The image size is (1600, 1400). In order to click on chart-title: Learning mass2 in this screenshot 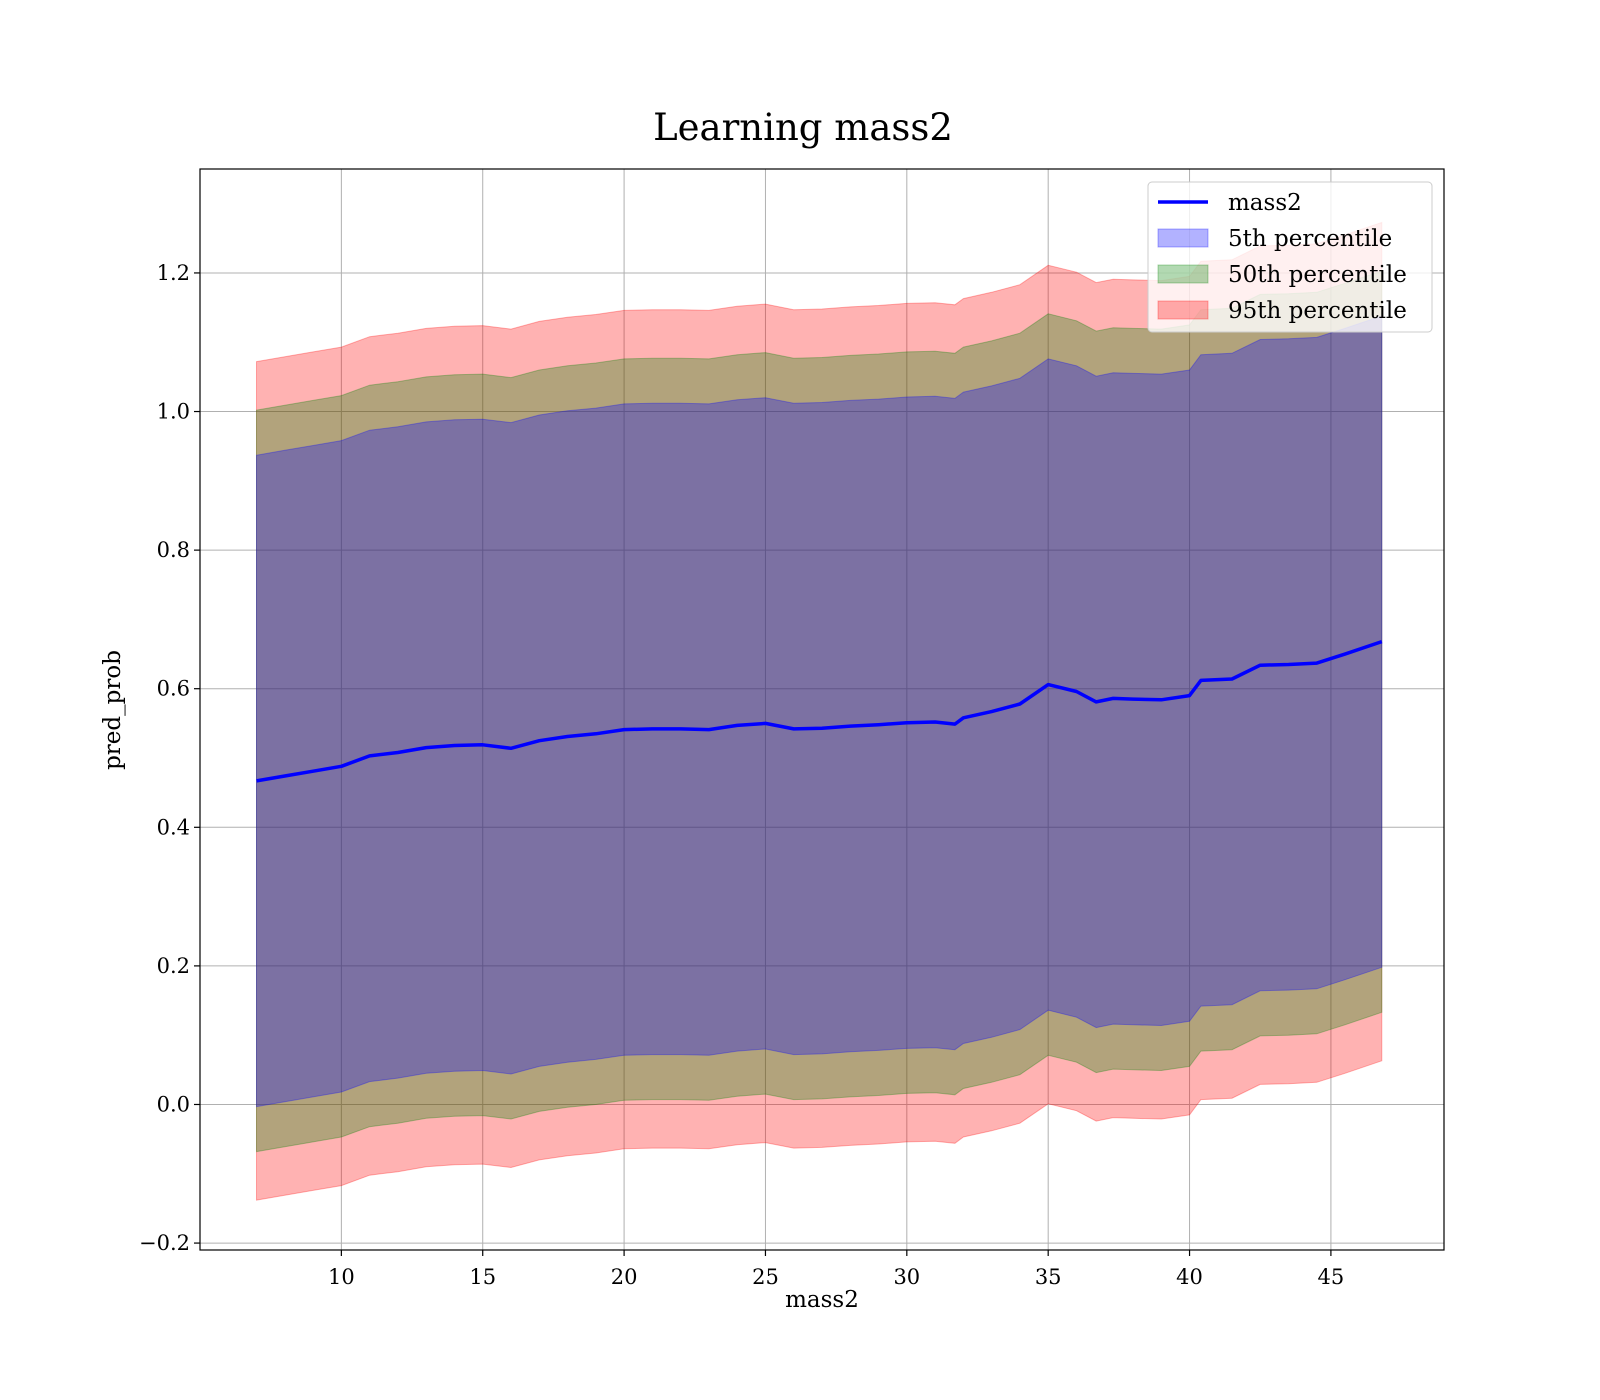, I will do `click(803, 127)`.